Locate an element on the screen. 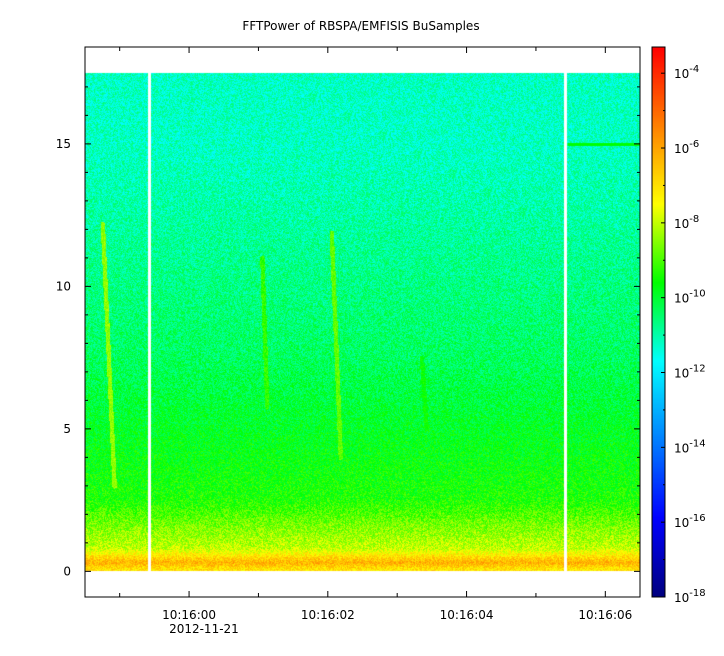 Image resolution: width=724 pixels, height=656 pixels. x-date-label: 2012-11-21 is located at coordinates (204, 629).